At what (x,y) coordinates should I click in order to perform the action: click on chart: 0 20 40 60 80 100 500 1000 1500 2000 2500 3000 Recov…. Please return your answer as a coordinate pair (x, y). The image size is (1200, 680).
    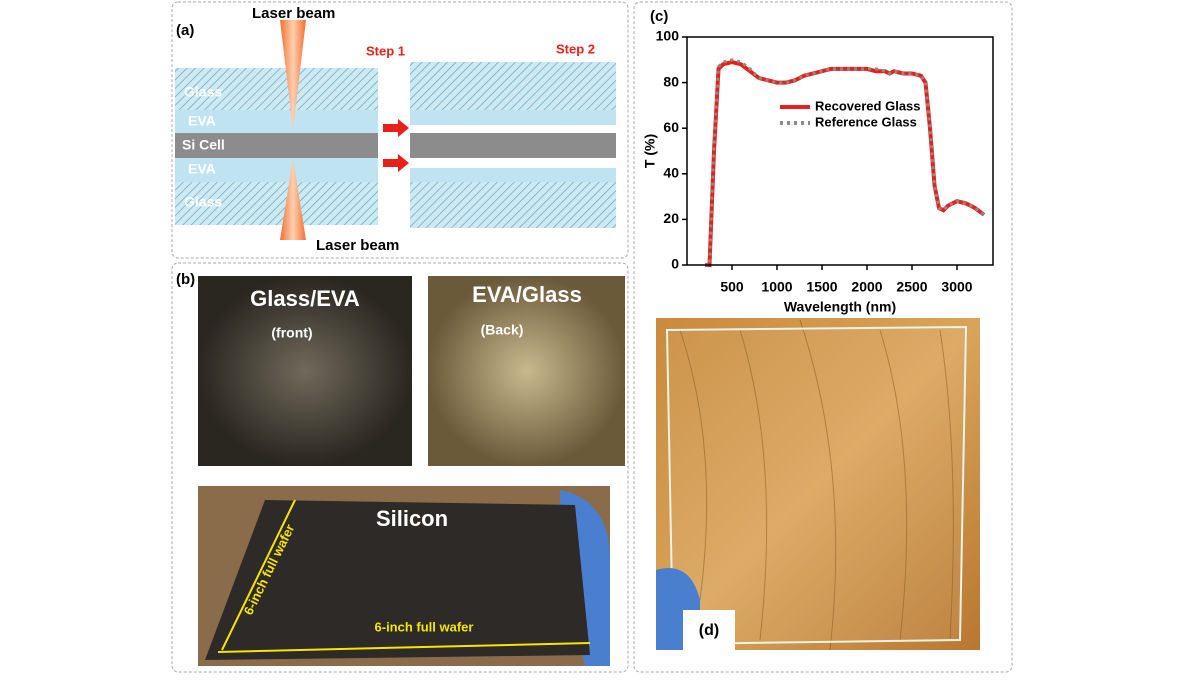
    Looking at the image, I should click on (825, 161).